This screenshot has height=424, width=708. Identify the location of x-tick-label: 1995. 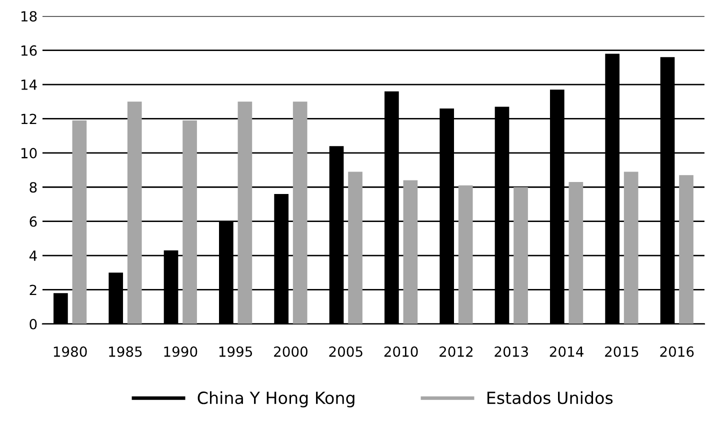
(235, 351).